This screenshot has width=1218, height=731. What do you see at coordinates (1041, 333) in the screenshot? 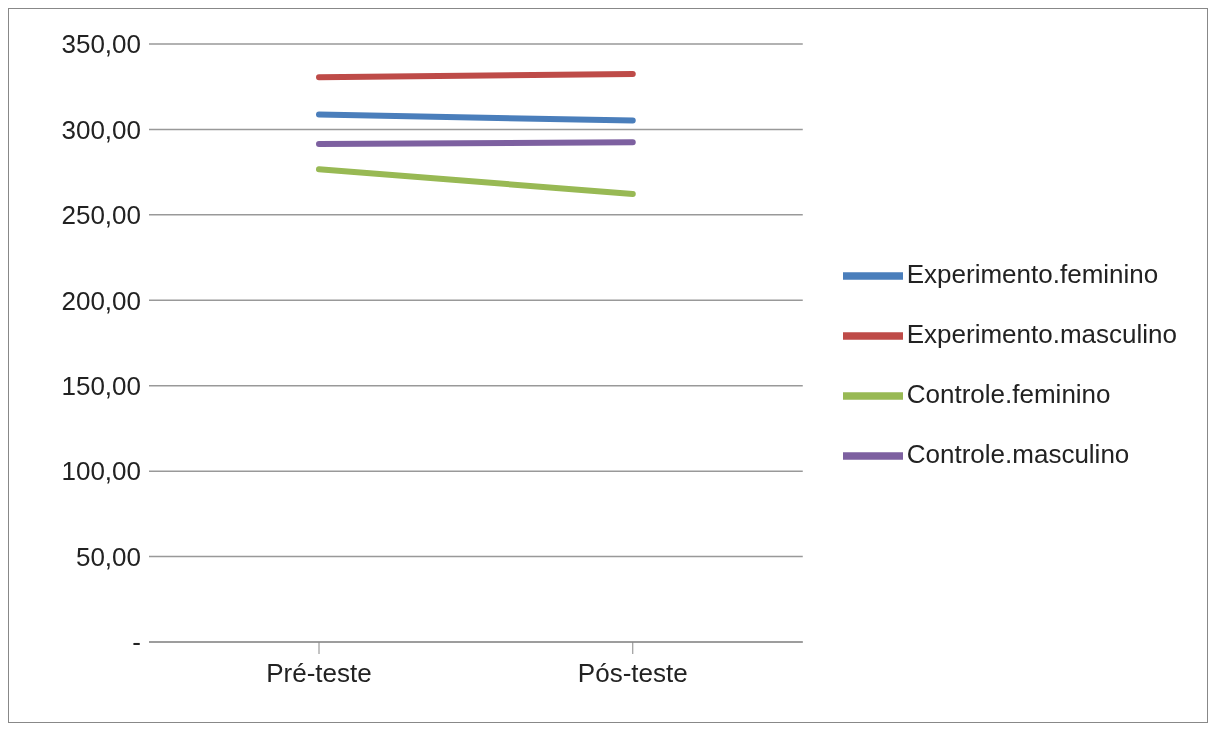
I see `legend-label: Experimento.masculino` at bounding box center [1041, 333].